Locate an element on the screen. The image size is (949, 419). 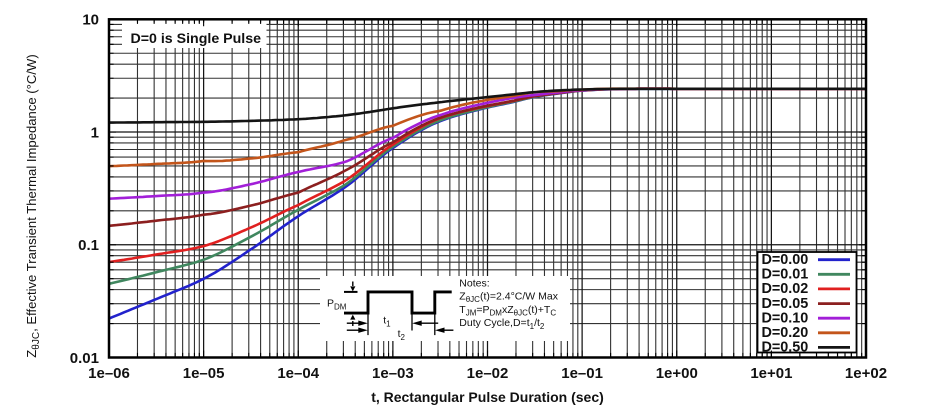
svg-text: 1e+01 is located at coordinates (771, 373).